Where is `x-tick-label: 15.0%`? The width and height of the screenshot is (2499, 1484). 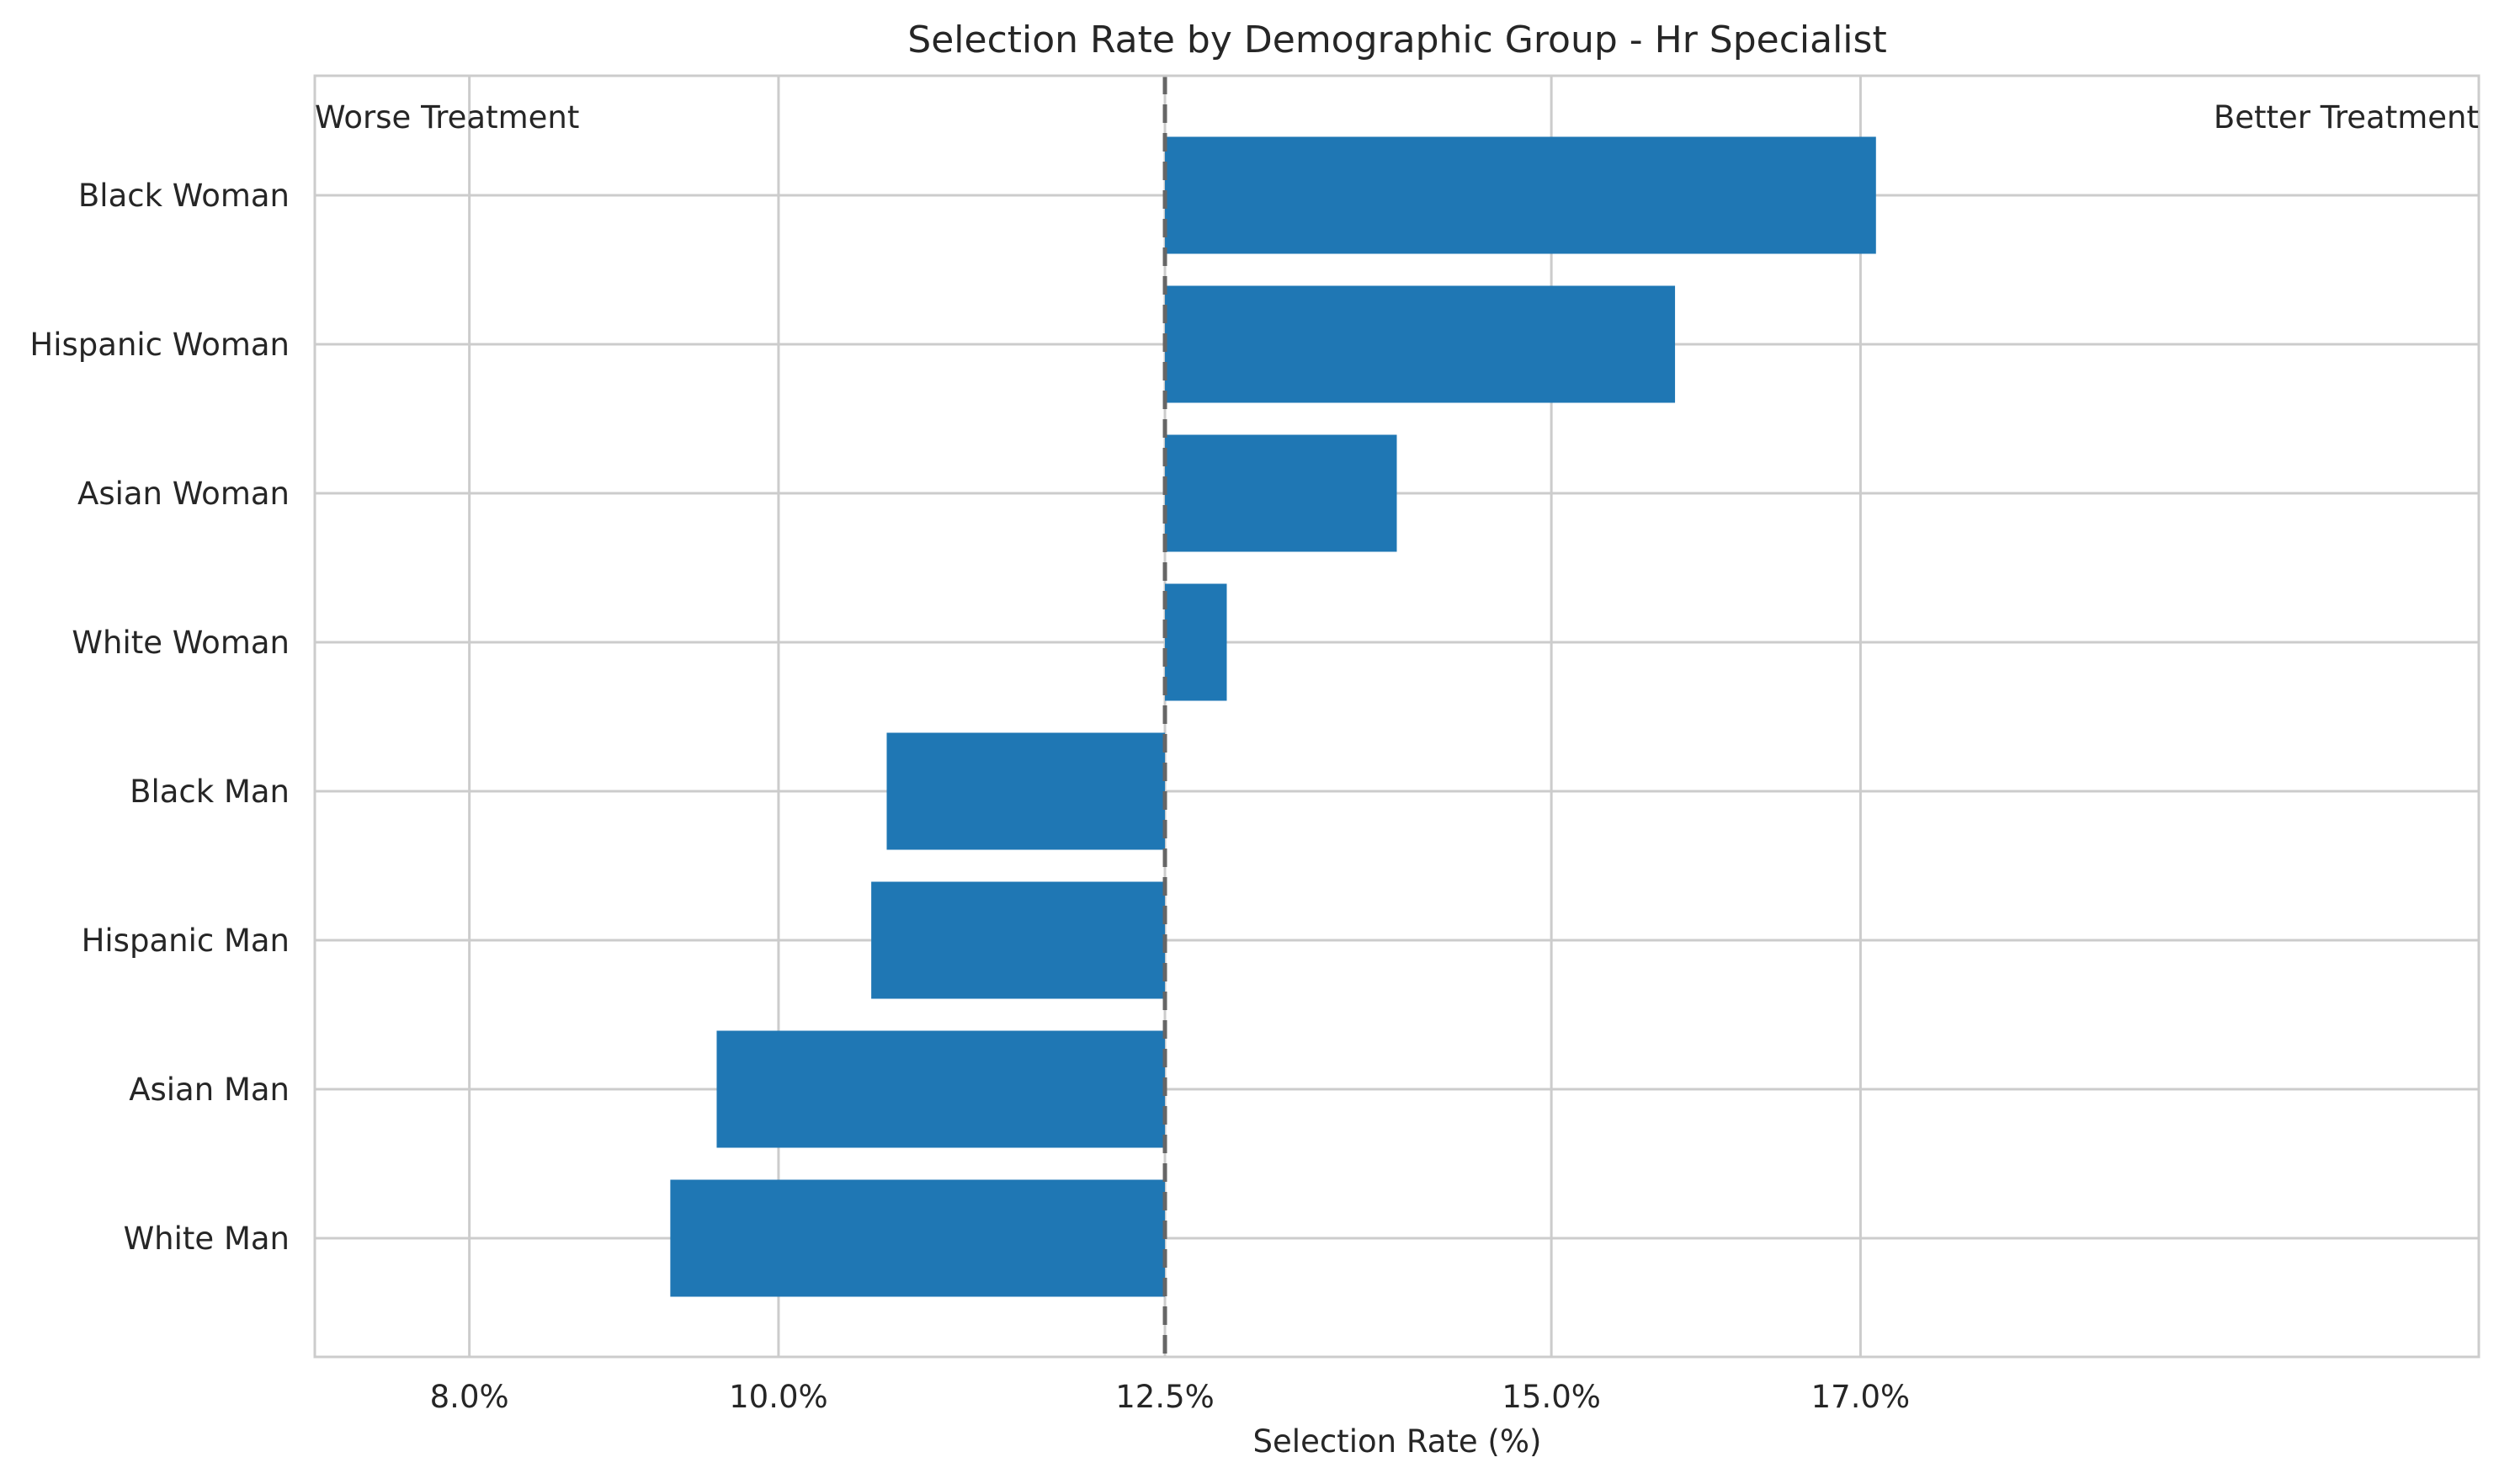 x-tick-label: 15.0% is located at coordinates (1551, 1397).